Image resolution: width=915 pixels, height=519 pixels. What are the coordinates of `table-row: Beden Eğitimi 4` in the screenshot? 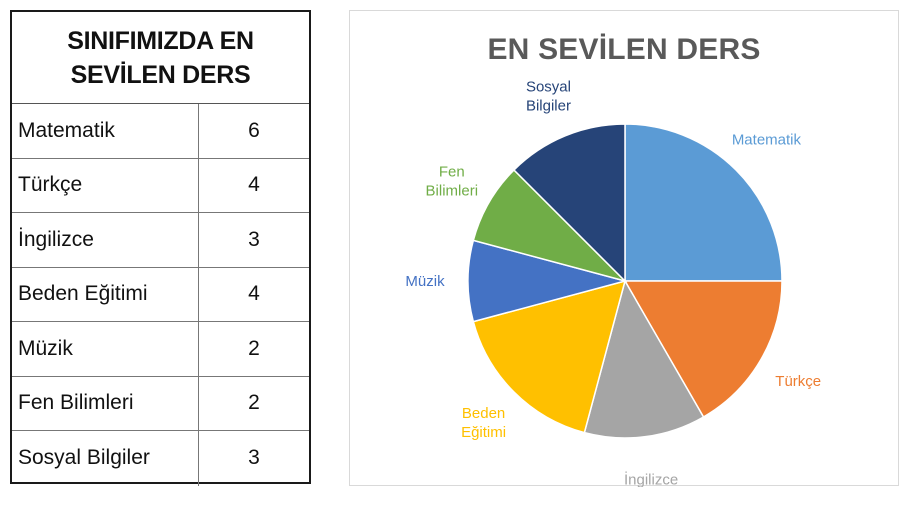 It's located at (160, 294).